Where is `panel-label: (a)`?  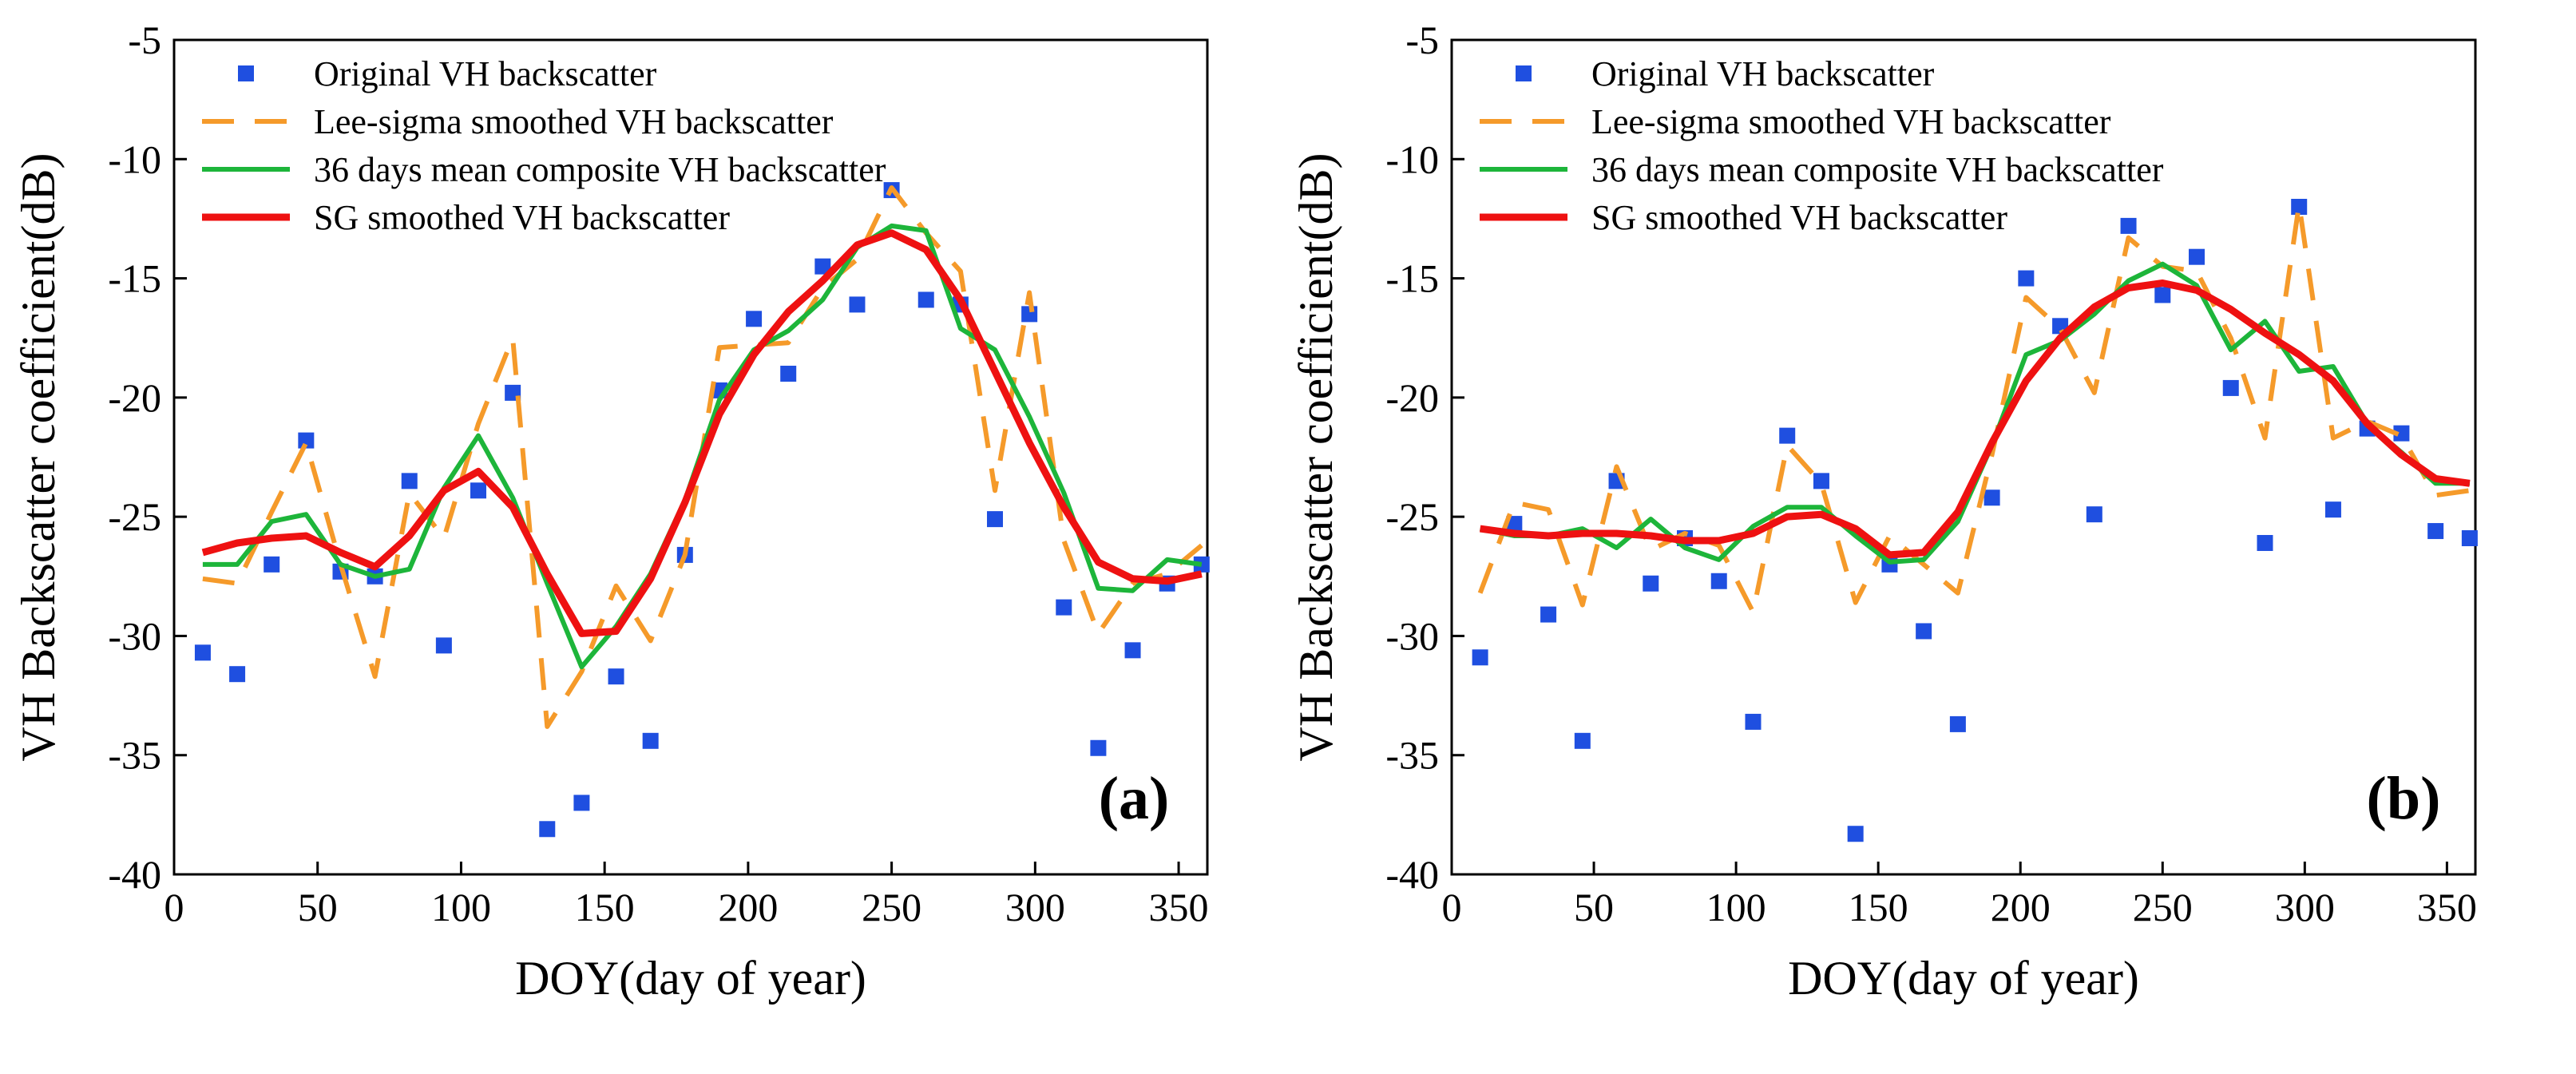
panel-label: (a) is located at coordinates (1134, 798).